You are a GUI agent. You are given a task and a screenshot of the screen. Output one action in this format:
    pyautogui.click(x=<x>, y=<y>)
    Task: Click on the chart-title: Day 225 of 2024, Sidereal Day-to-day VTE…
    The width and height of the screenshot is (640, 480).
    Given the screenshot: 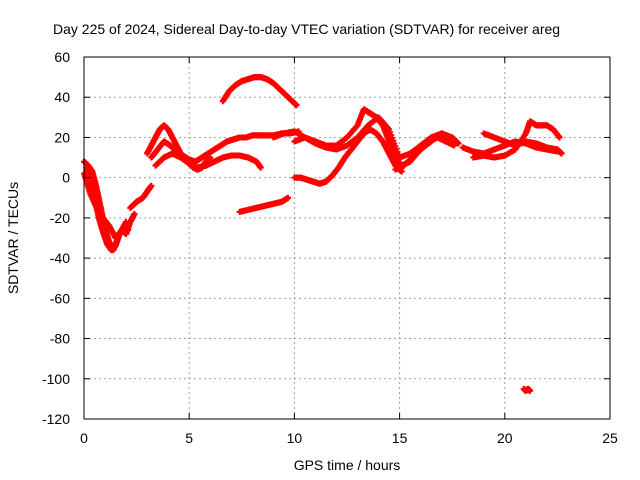 What is the action you would take?
    pyautogui.click(x=306, y=29)
    